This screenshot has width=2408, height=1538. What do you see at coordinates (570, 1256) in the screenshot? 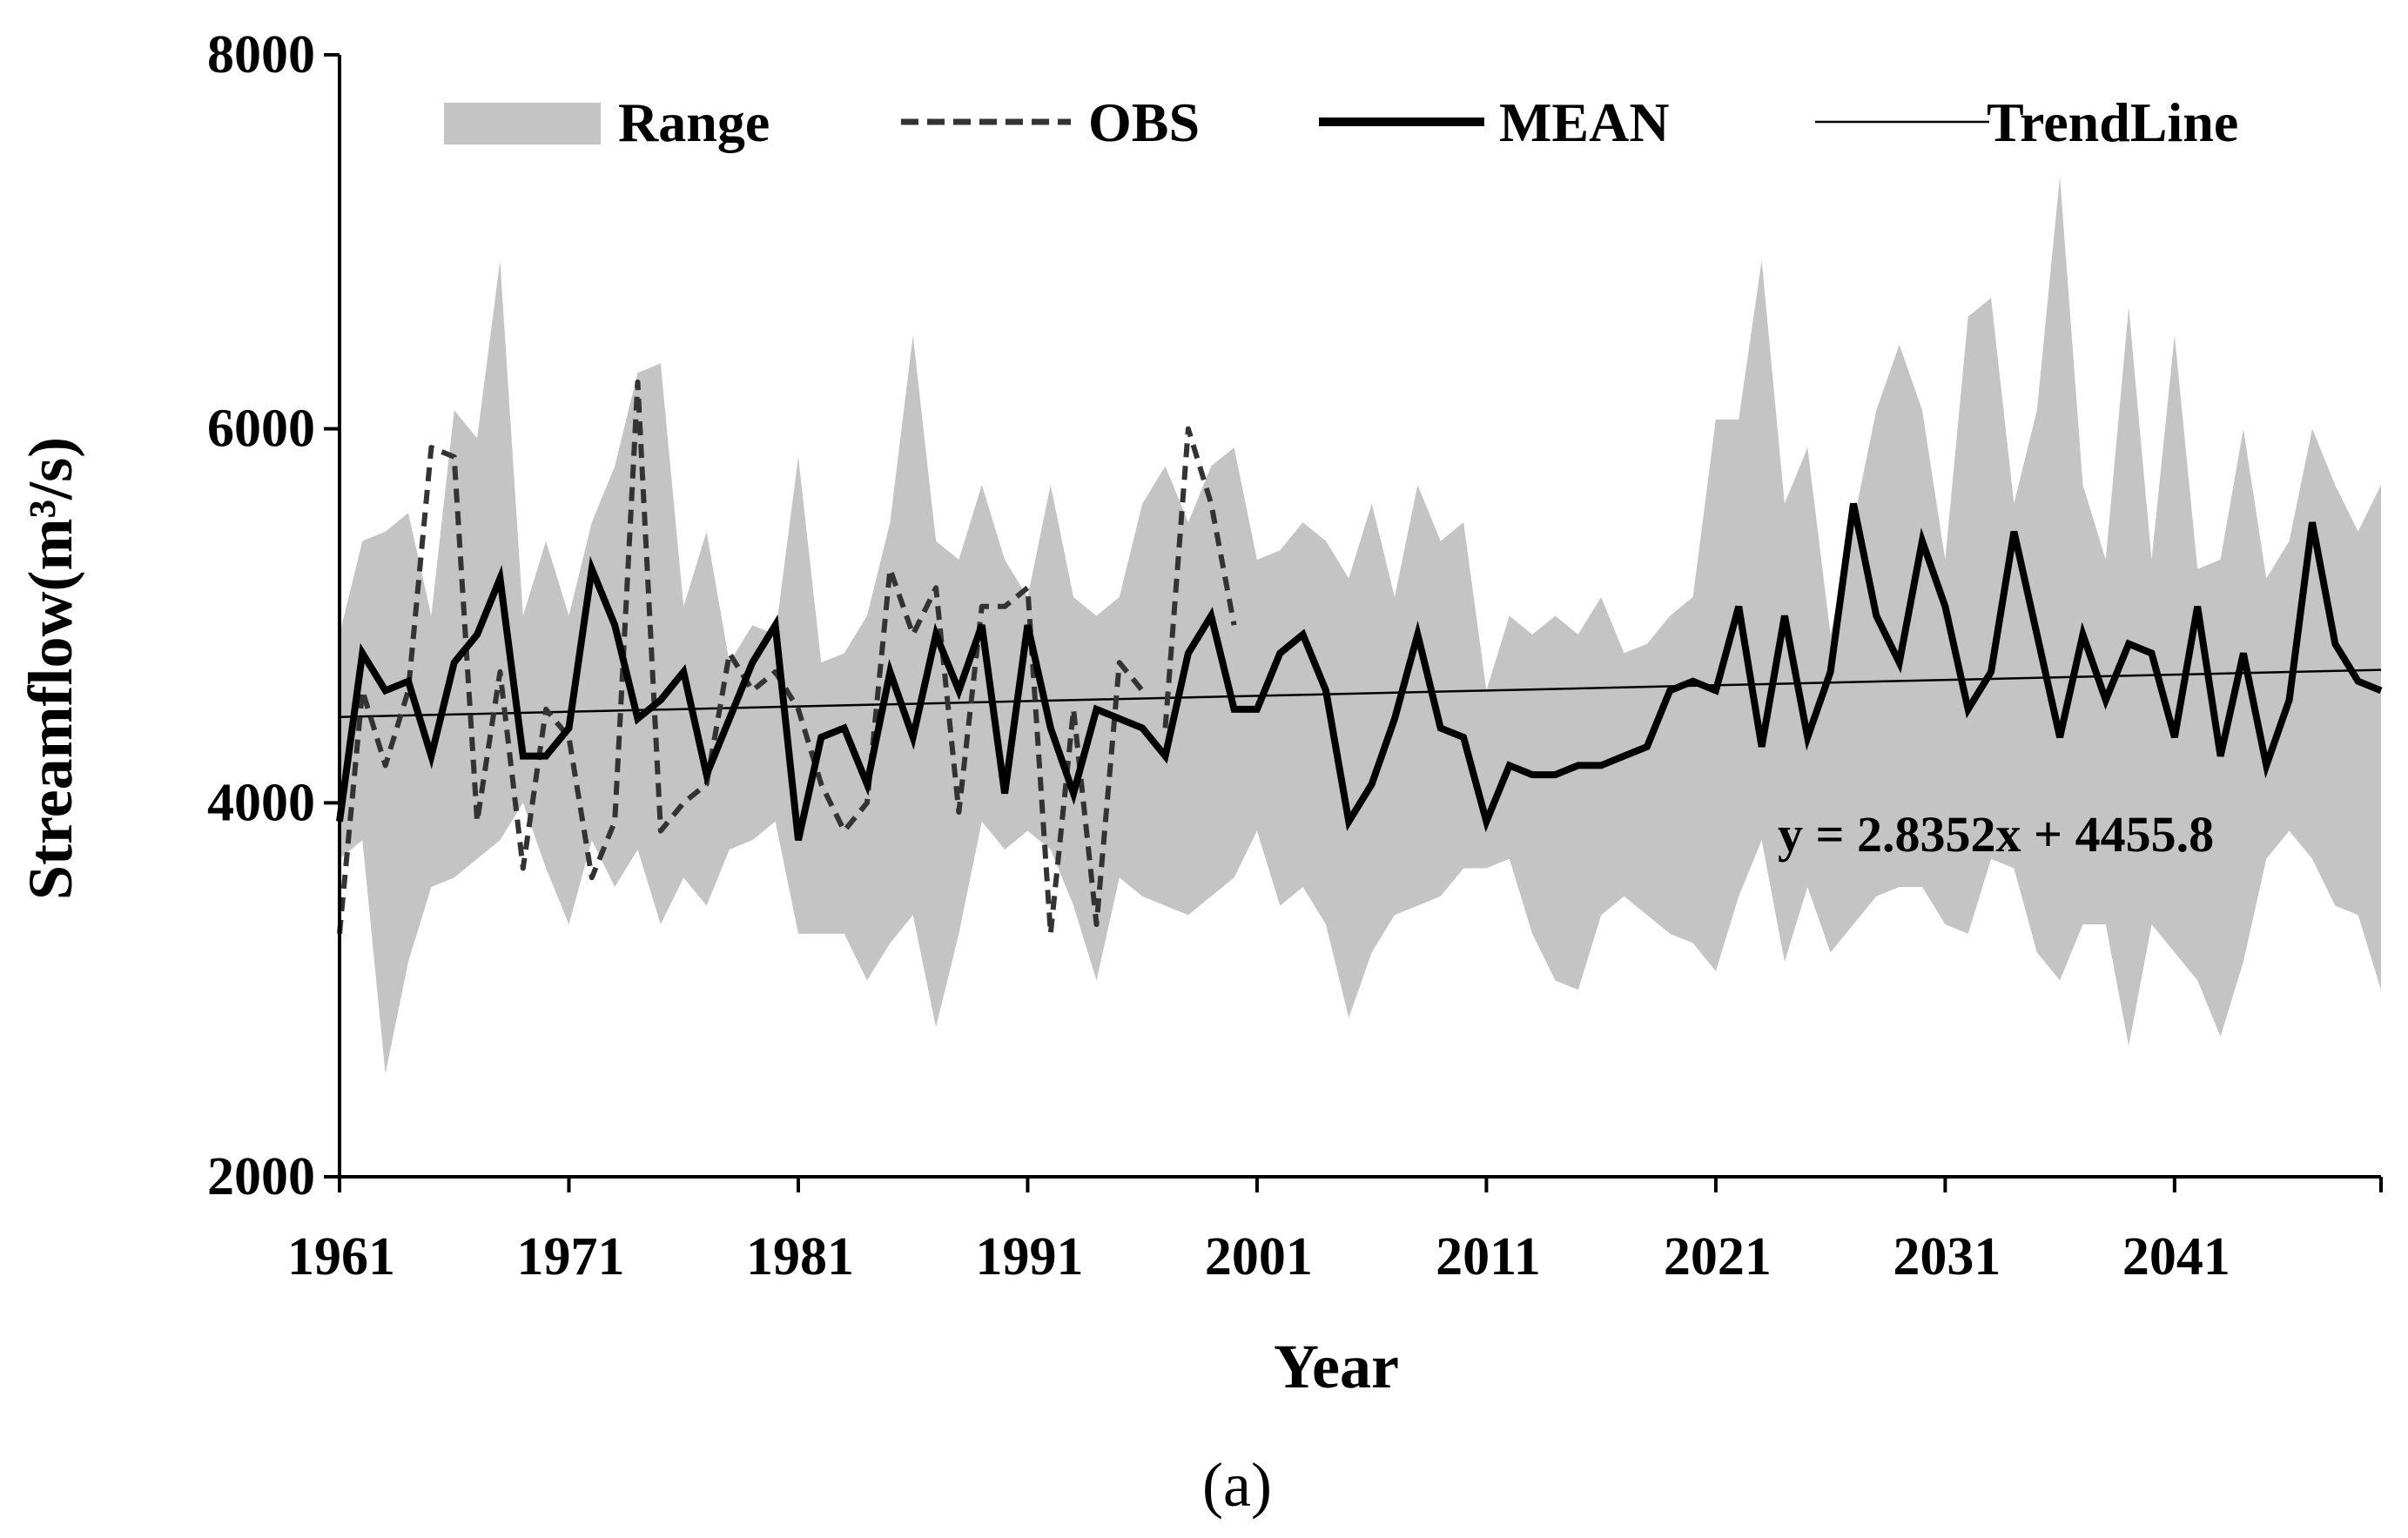
I see `x-tick-label: 1971` at bounding box center [570, 1256].